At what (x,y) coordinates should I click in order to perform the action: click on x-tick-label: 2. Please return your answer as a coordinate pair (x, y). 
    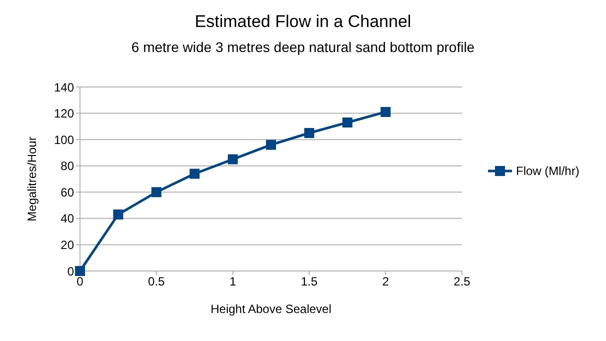
    Looking at the image, I should click on (386, 281).